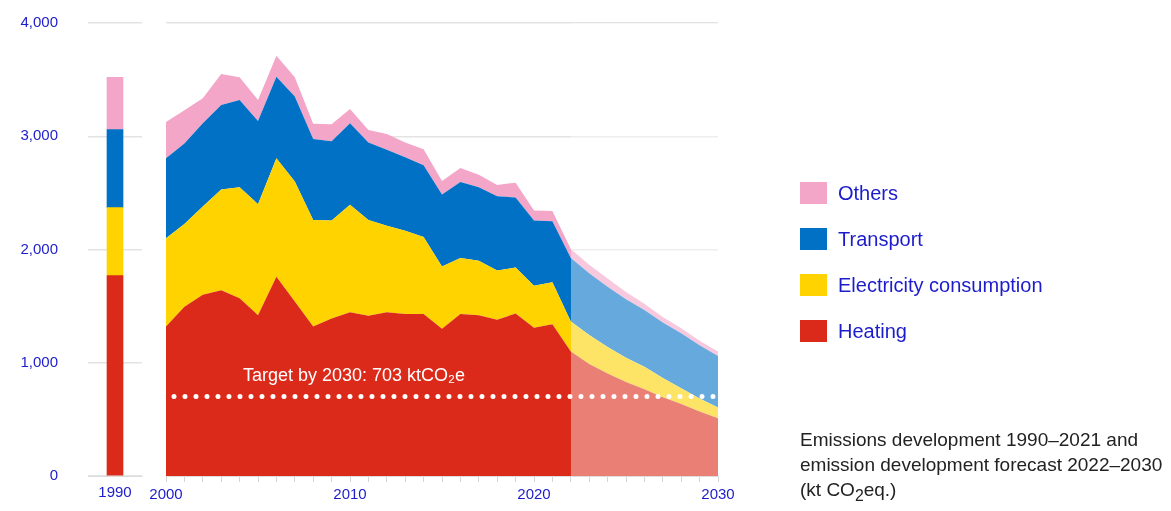  I want to click on legend-label: Heating, so click(872, 331).